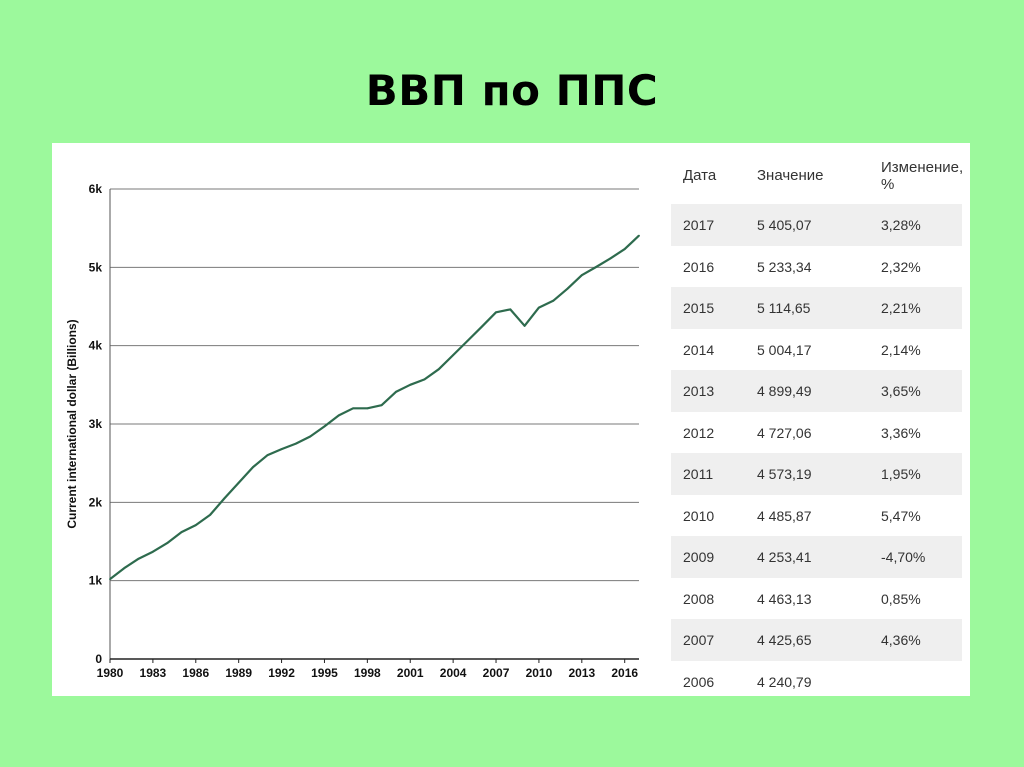  Describe the element at coordinates (784, 391) in the screenshot. I see `cell-value: 4 899,49` at that location.